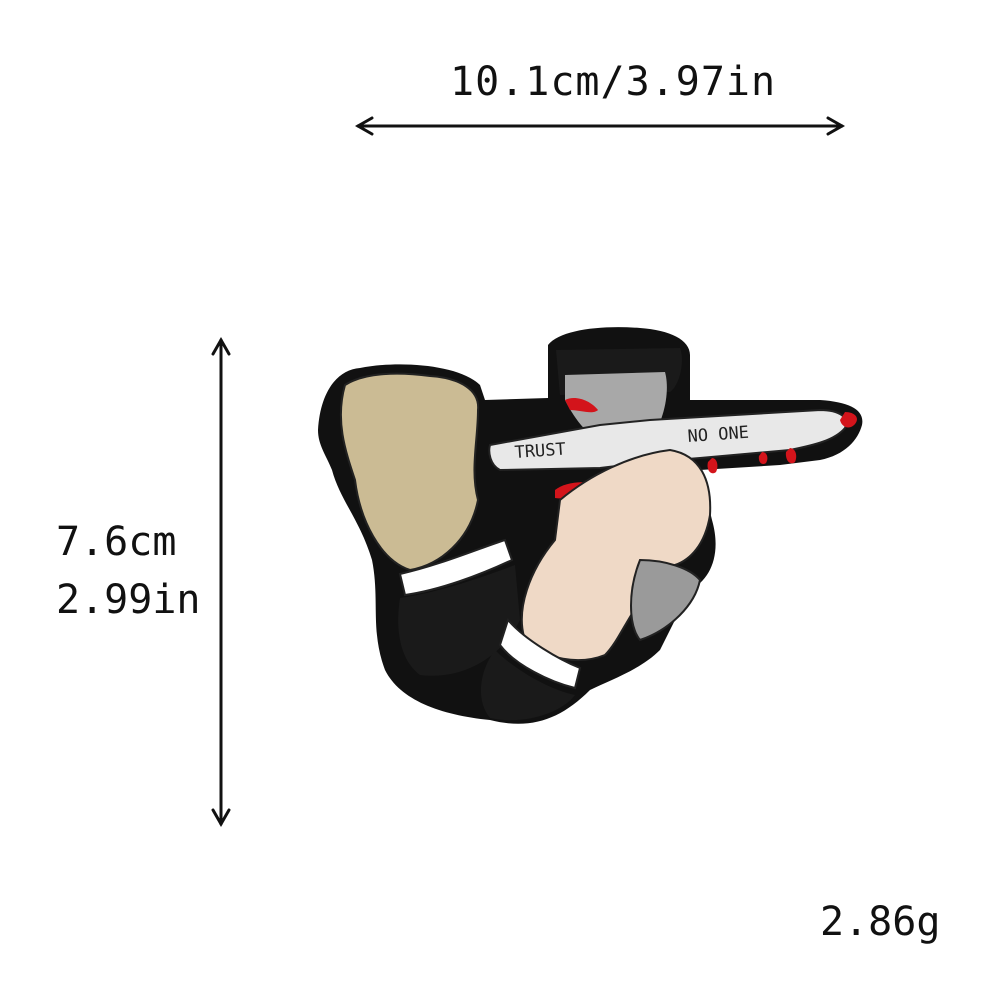 The width and height of the screenshot is (1000, 1000). I want to click on blade-text-trust: TRUST, so click(540, 451).